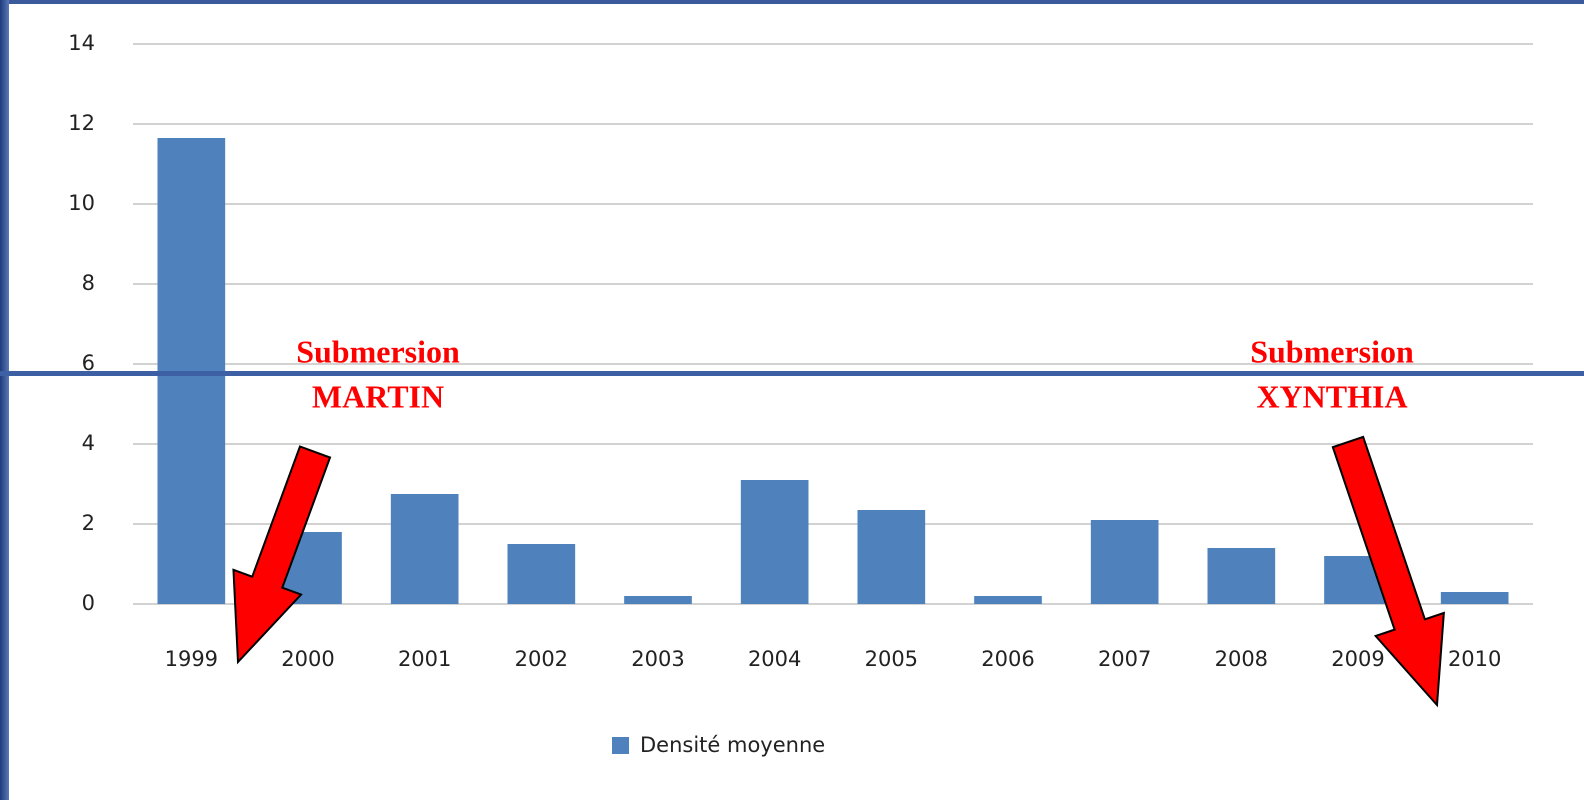  What do you see at coordinates (81, 123) in the screenshot?
I see `y-tick-label: 12` at bounding box center [81, 123].